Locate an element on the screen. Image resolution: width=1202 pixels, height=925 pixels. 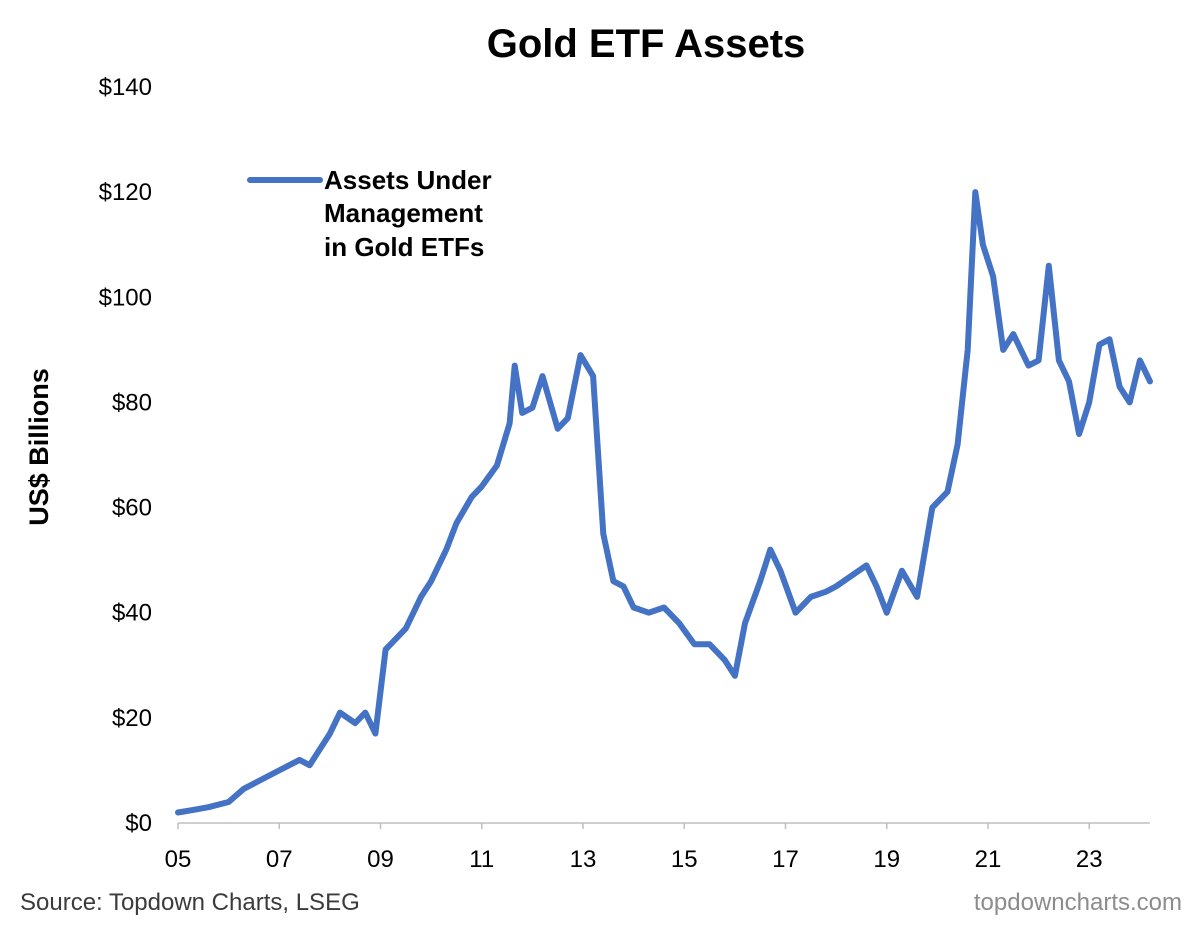
x-tick-label: 21 is located at coordinates (988, 859).